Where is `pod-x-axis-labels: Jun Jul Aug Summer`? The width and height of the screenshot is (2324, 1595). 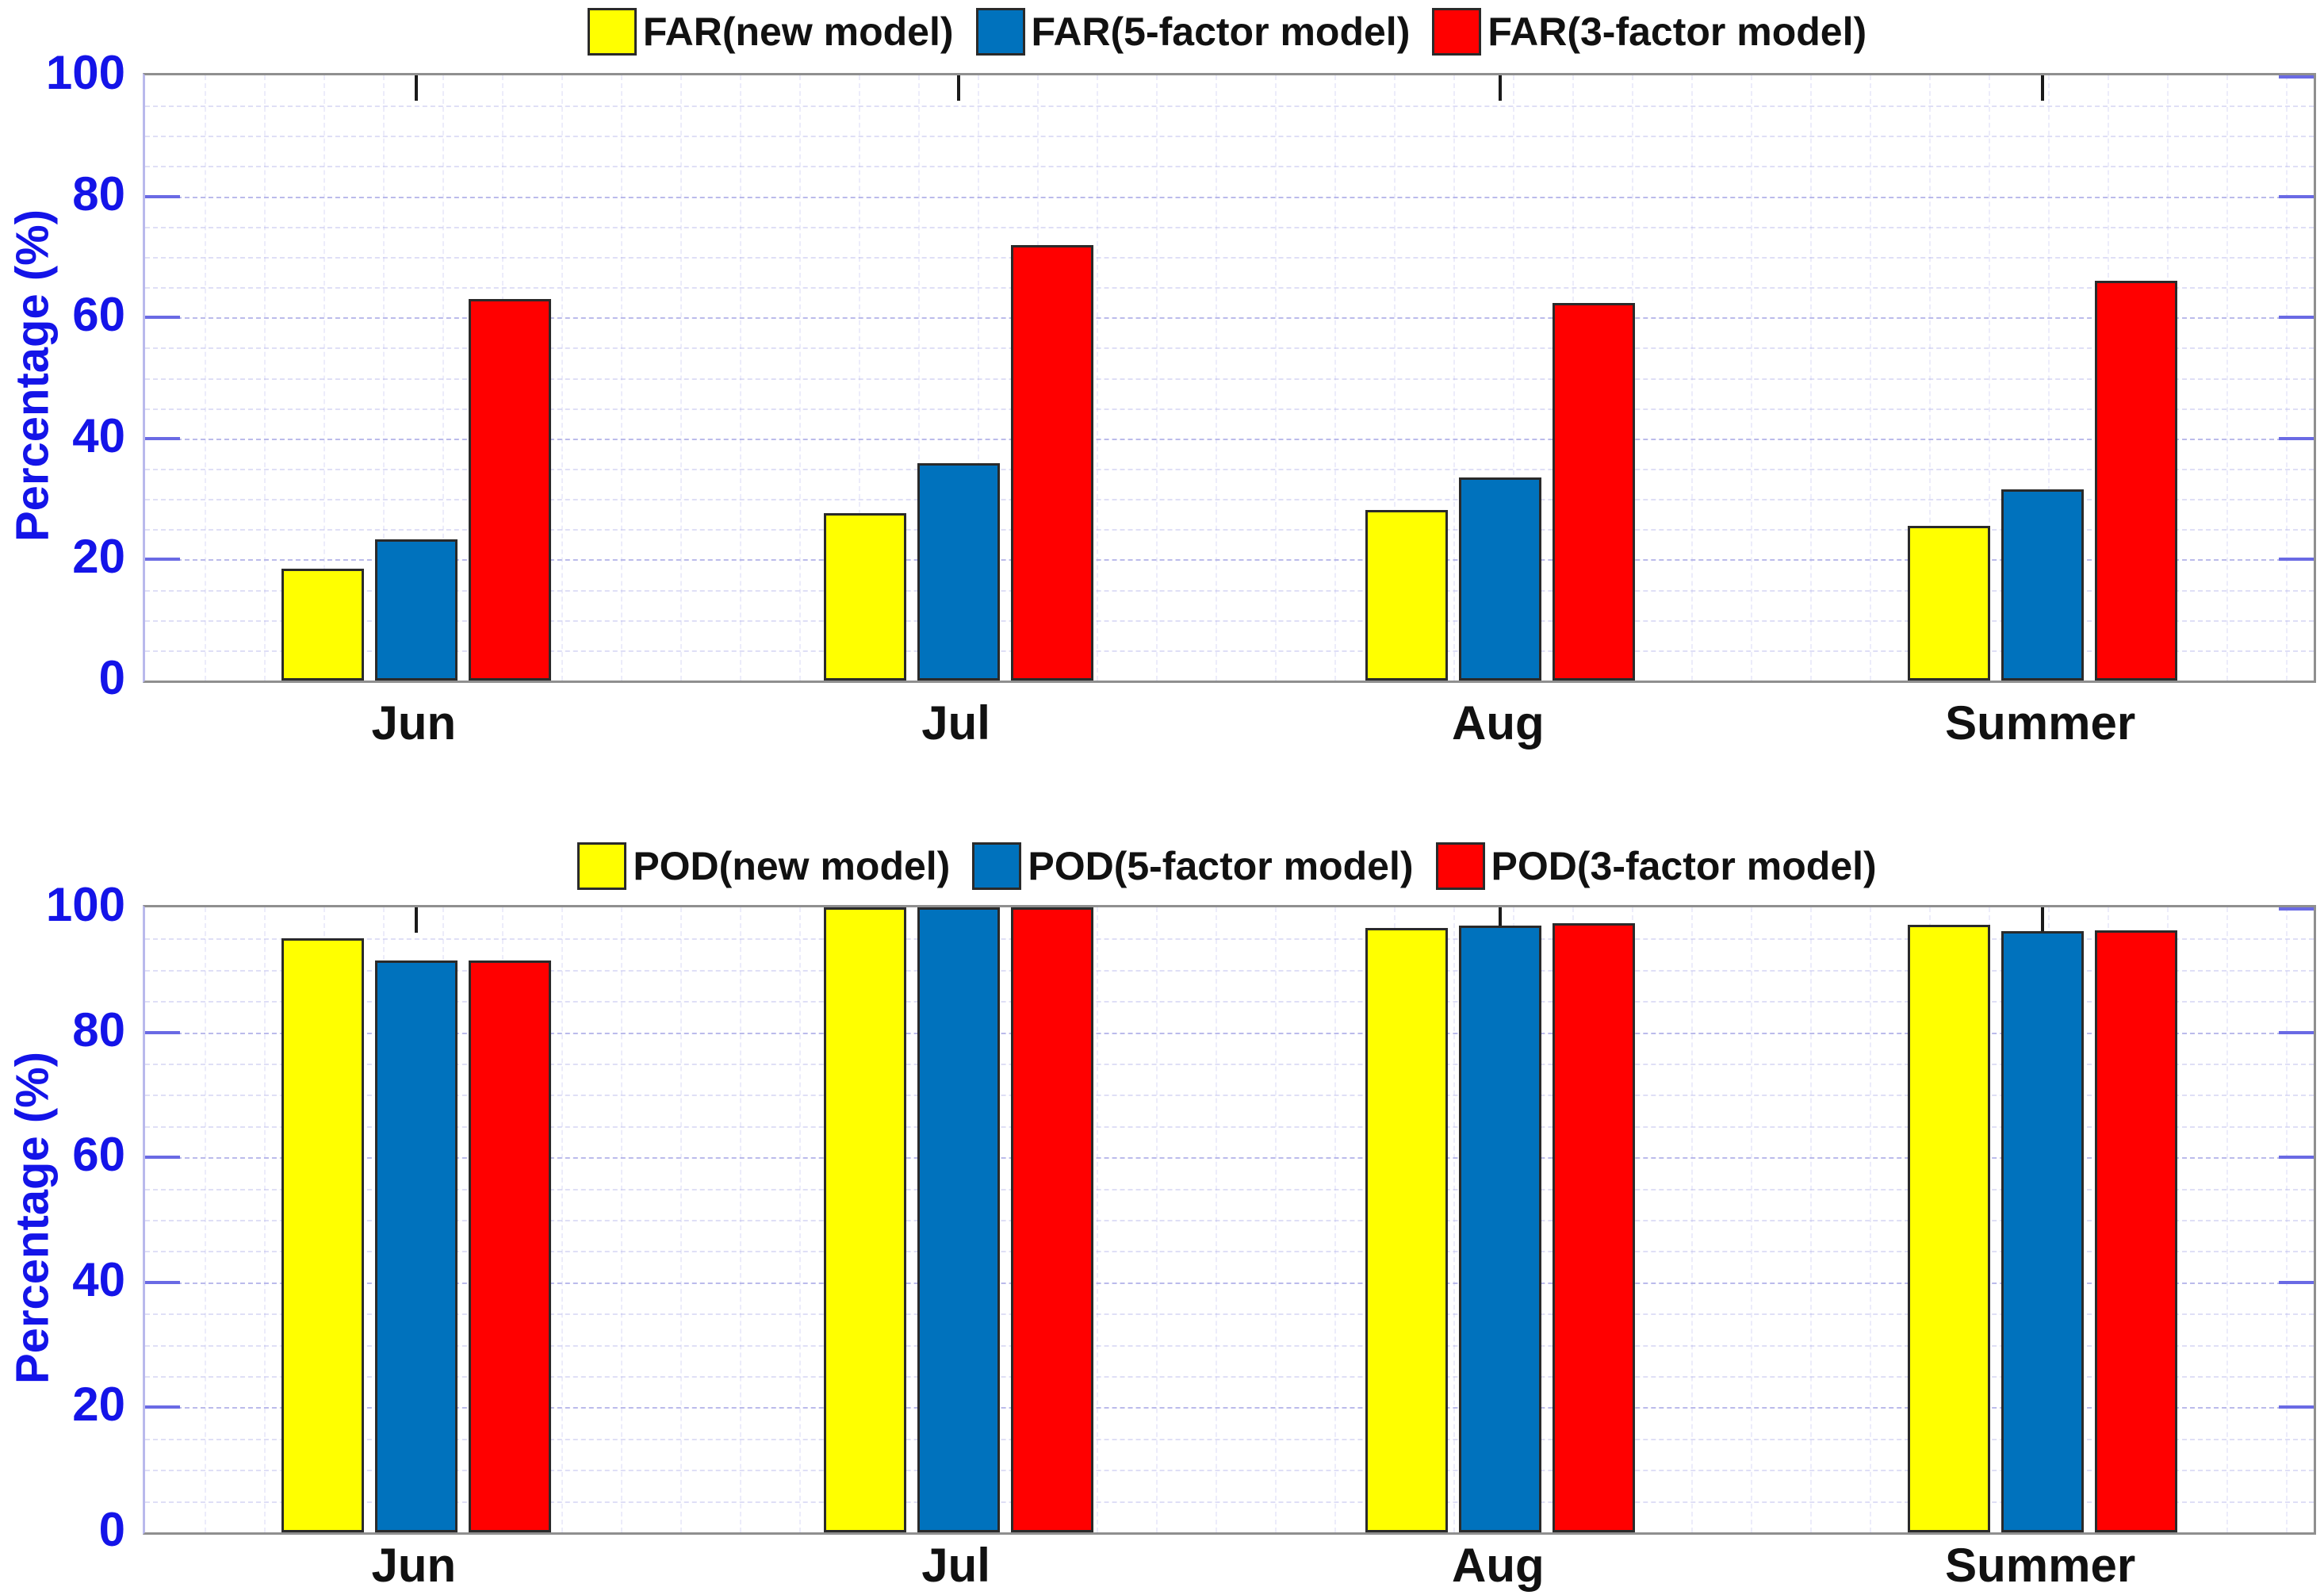
pod-x-axis-labels: Jun Jul Aug Summer is located at coordinates (1227, 1566).